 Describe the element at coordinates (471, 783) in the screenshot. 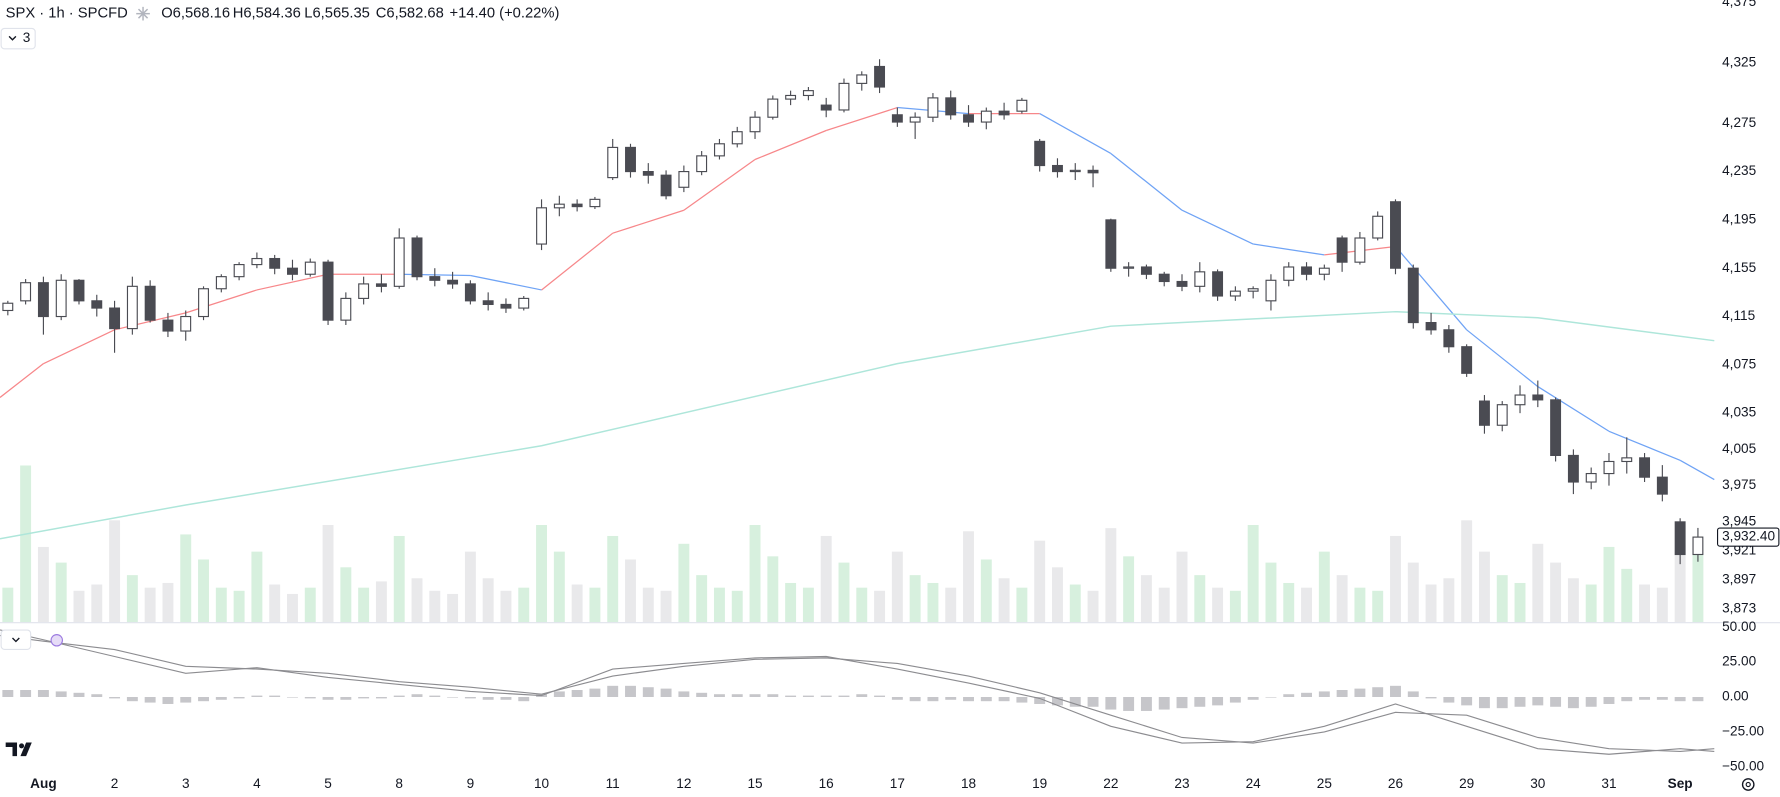

I see `x-tick-label: 9` at that location.